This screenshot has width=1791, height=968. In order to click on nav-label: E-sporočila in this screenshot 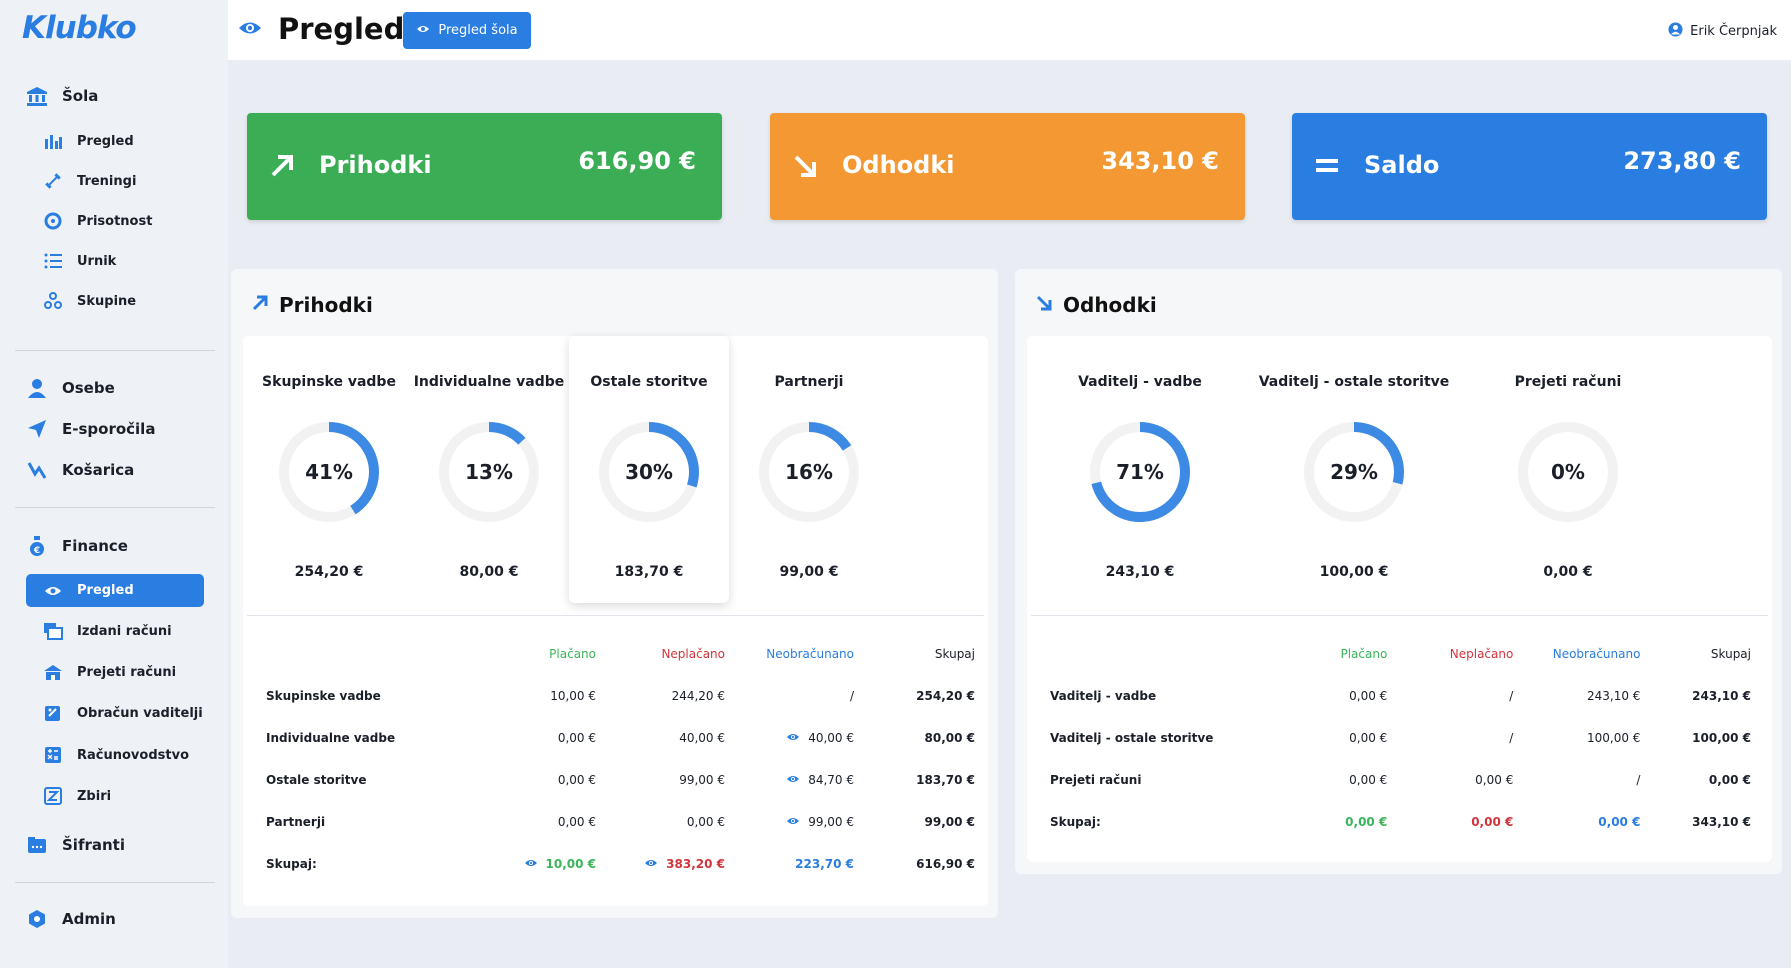, I will do `click(109, 429)`.